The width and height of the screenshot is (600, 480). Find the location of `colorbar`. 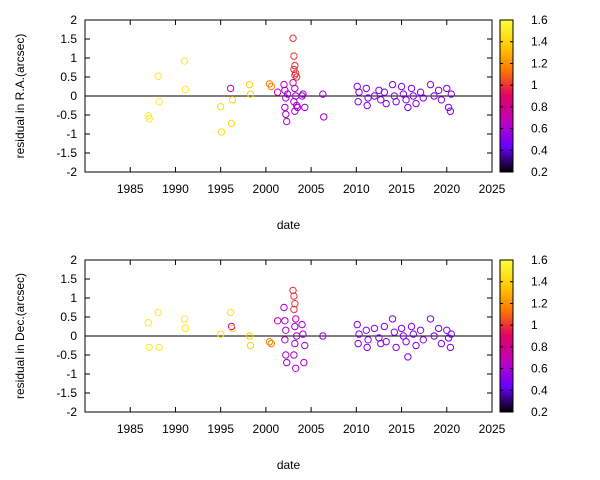

colorbar is located at coordinates (506, 336).